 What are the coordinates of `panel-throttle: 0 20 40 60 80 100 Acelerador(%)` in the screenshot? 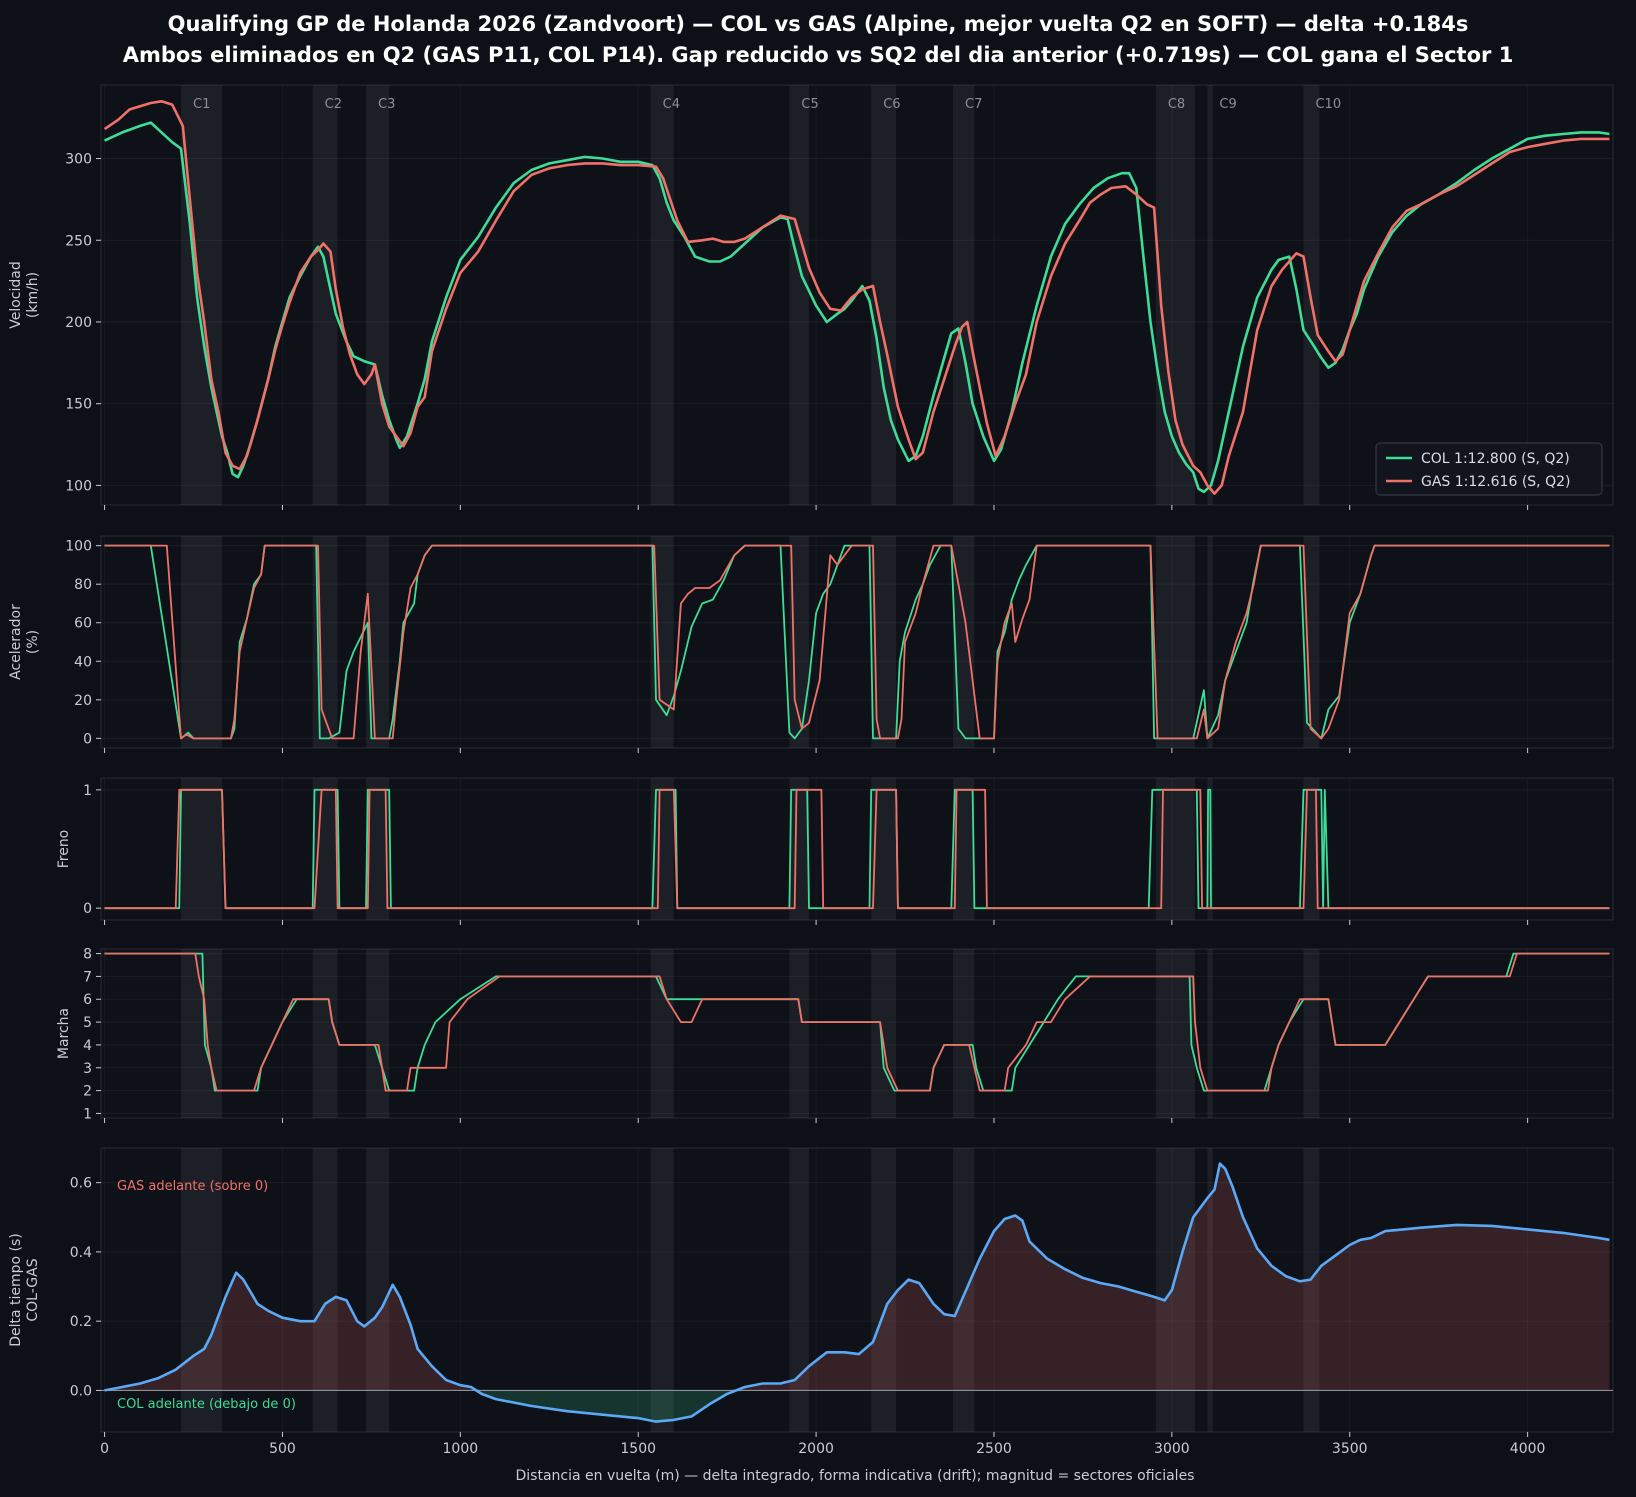 It's located at (811, 644).